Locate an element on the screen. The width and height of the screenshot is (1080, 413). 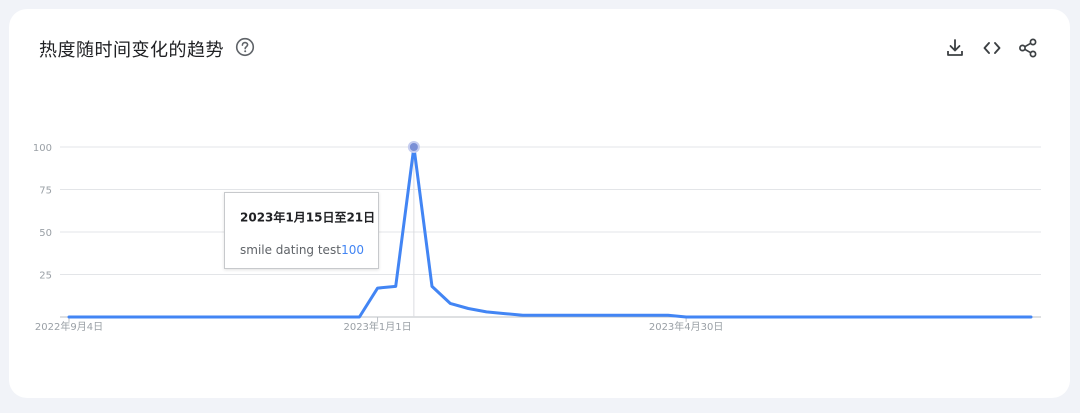
y-tick-label: 100 is located at coordinates (42, 148).